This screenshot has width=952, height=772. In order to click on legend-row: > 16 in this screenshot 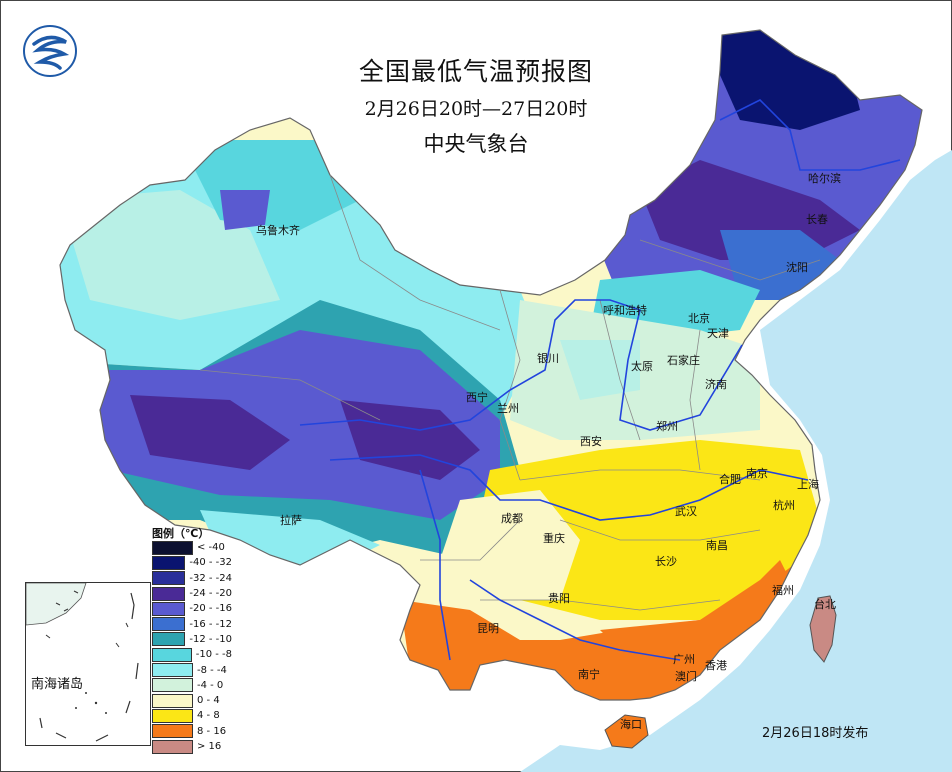, I will do `click(192, 746)`.